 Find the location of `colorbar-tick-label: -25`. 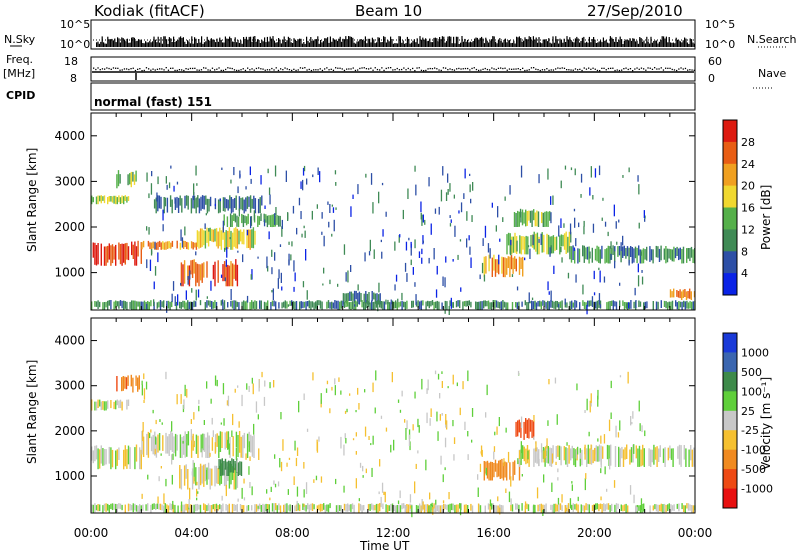

colorbar-tick-label: -25 is located at coordinates (750, 430).